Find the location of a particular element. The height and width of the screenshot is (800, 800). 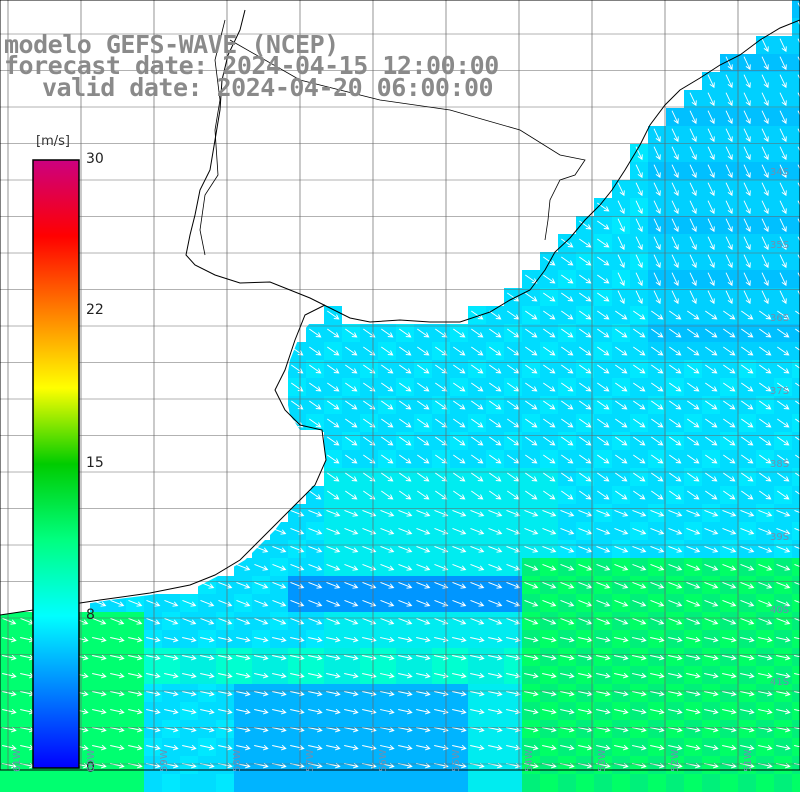

lon-label-55w: 55W is located at coordinates (456, 760).